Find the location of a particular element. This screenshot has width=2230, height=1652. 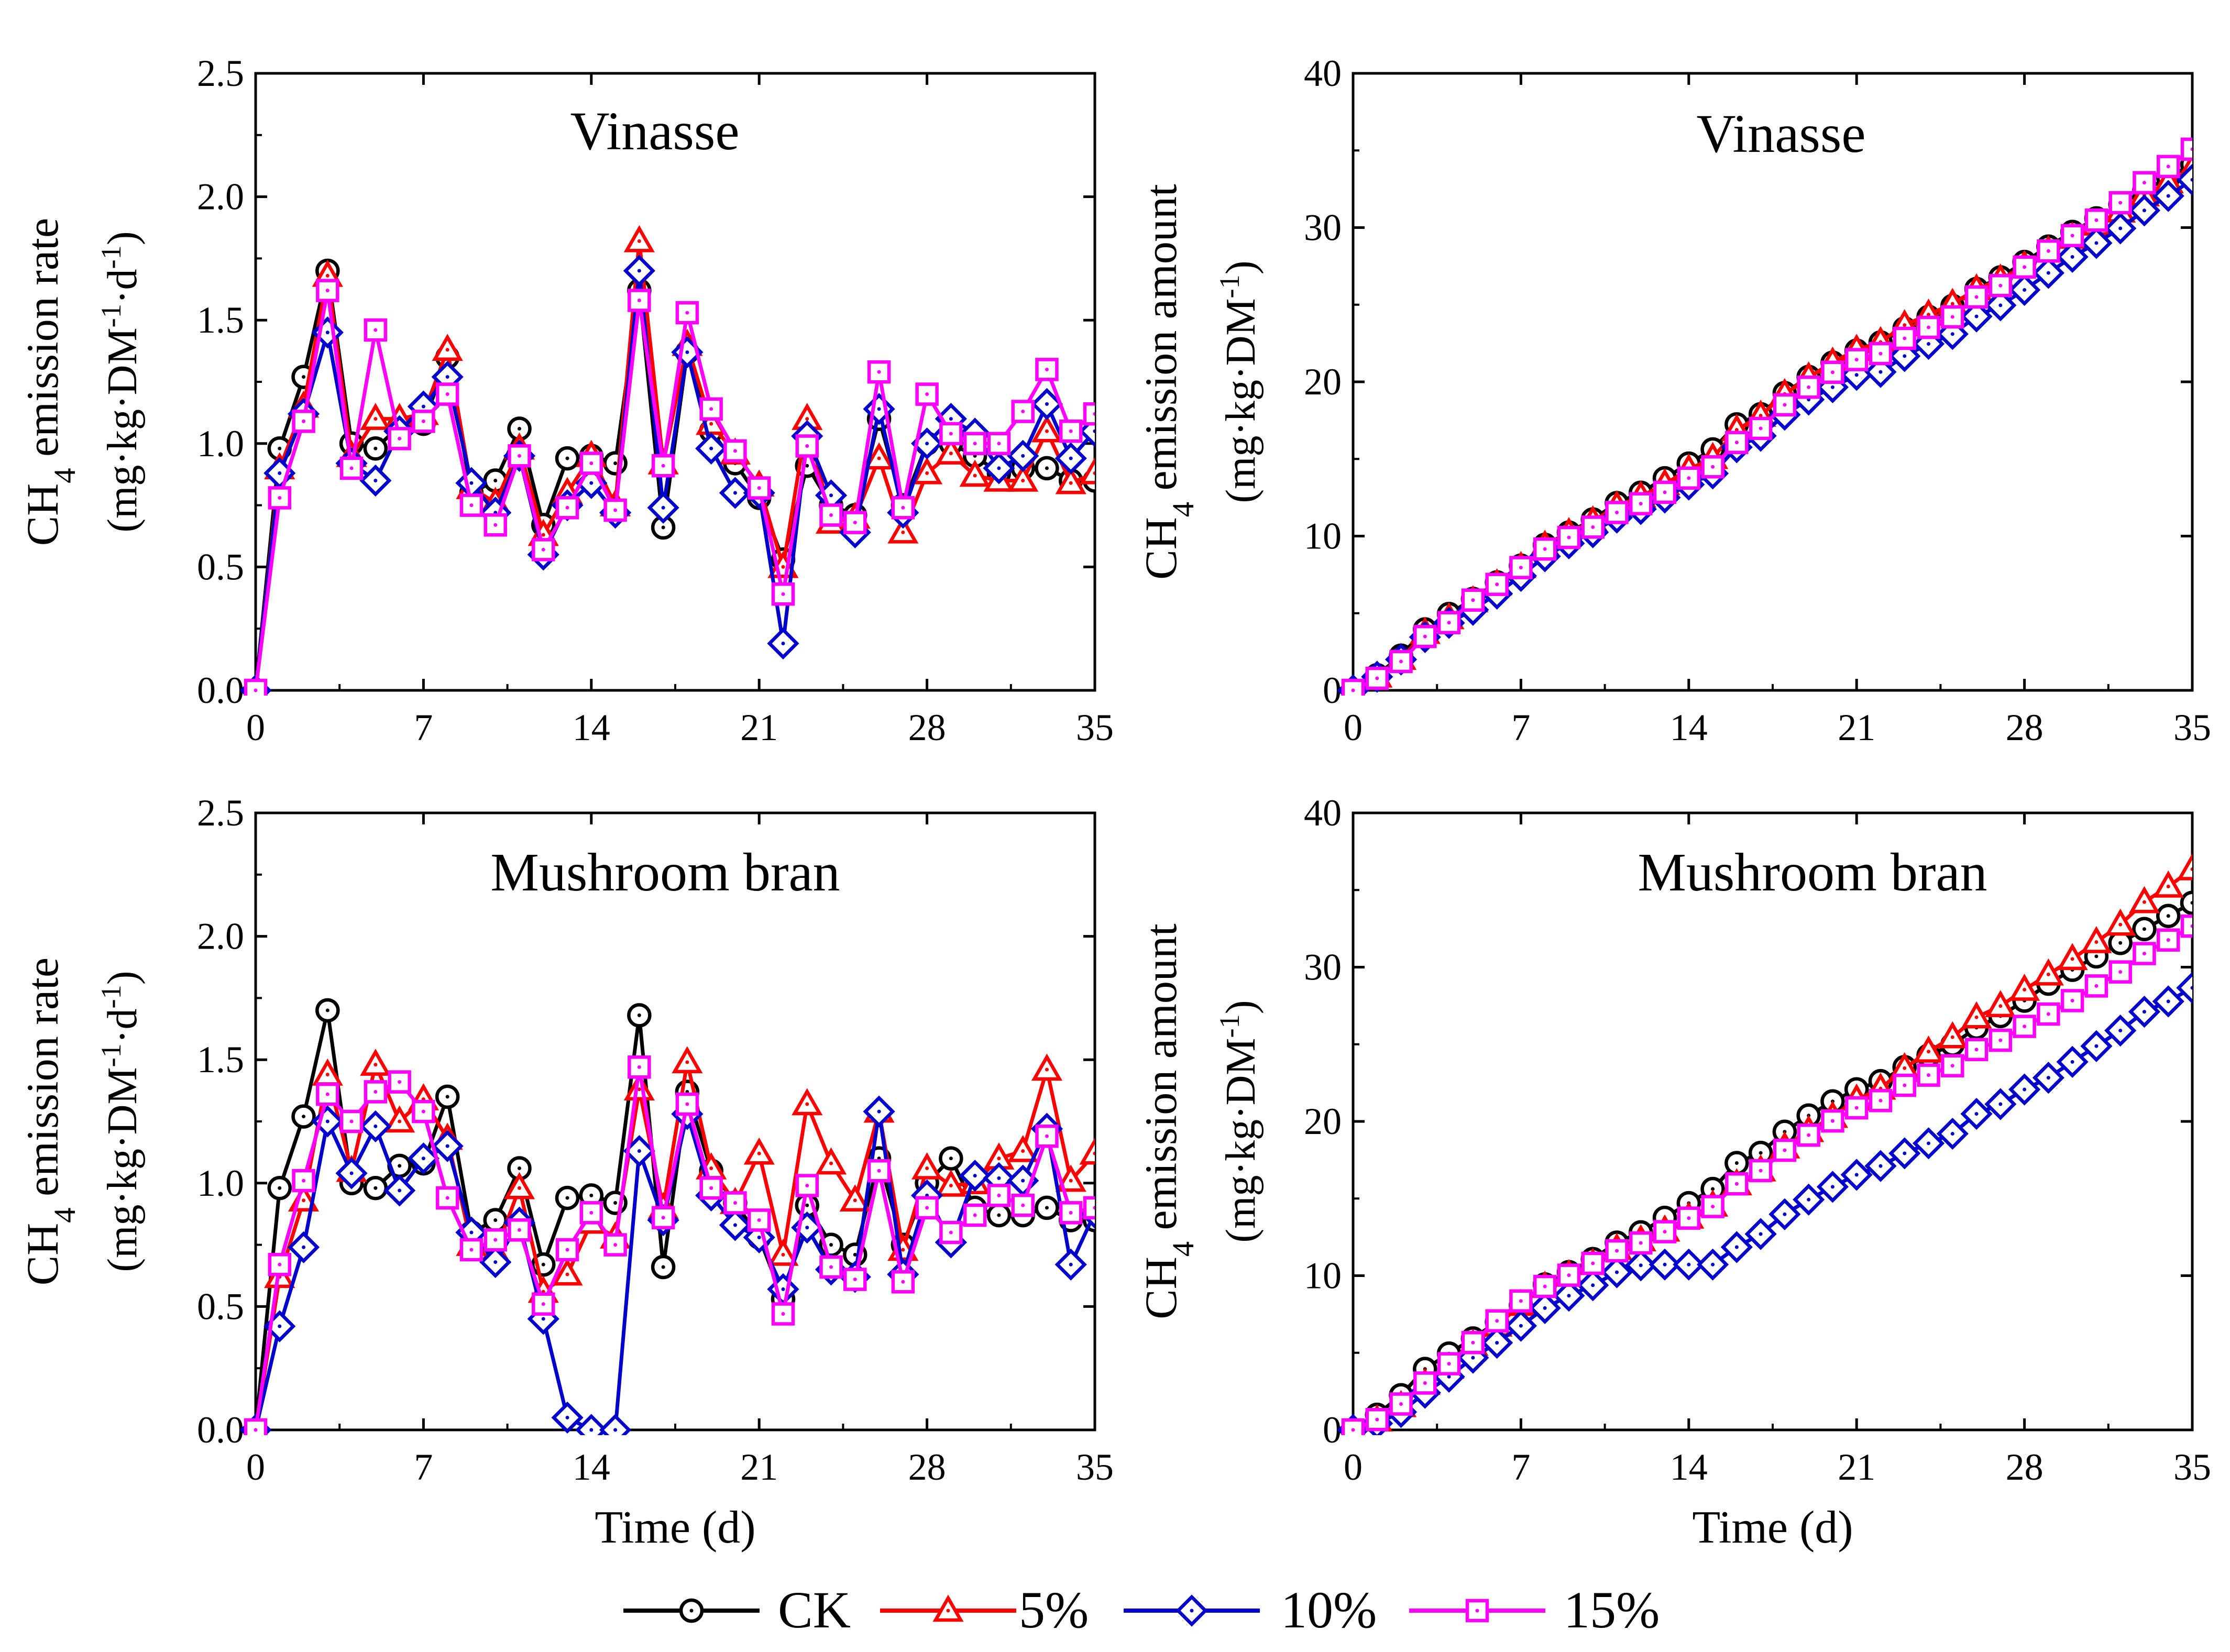

y-tick-label: 1.0 is located at coordinates (220, 1183).